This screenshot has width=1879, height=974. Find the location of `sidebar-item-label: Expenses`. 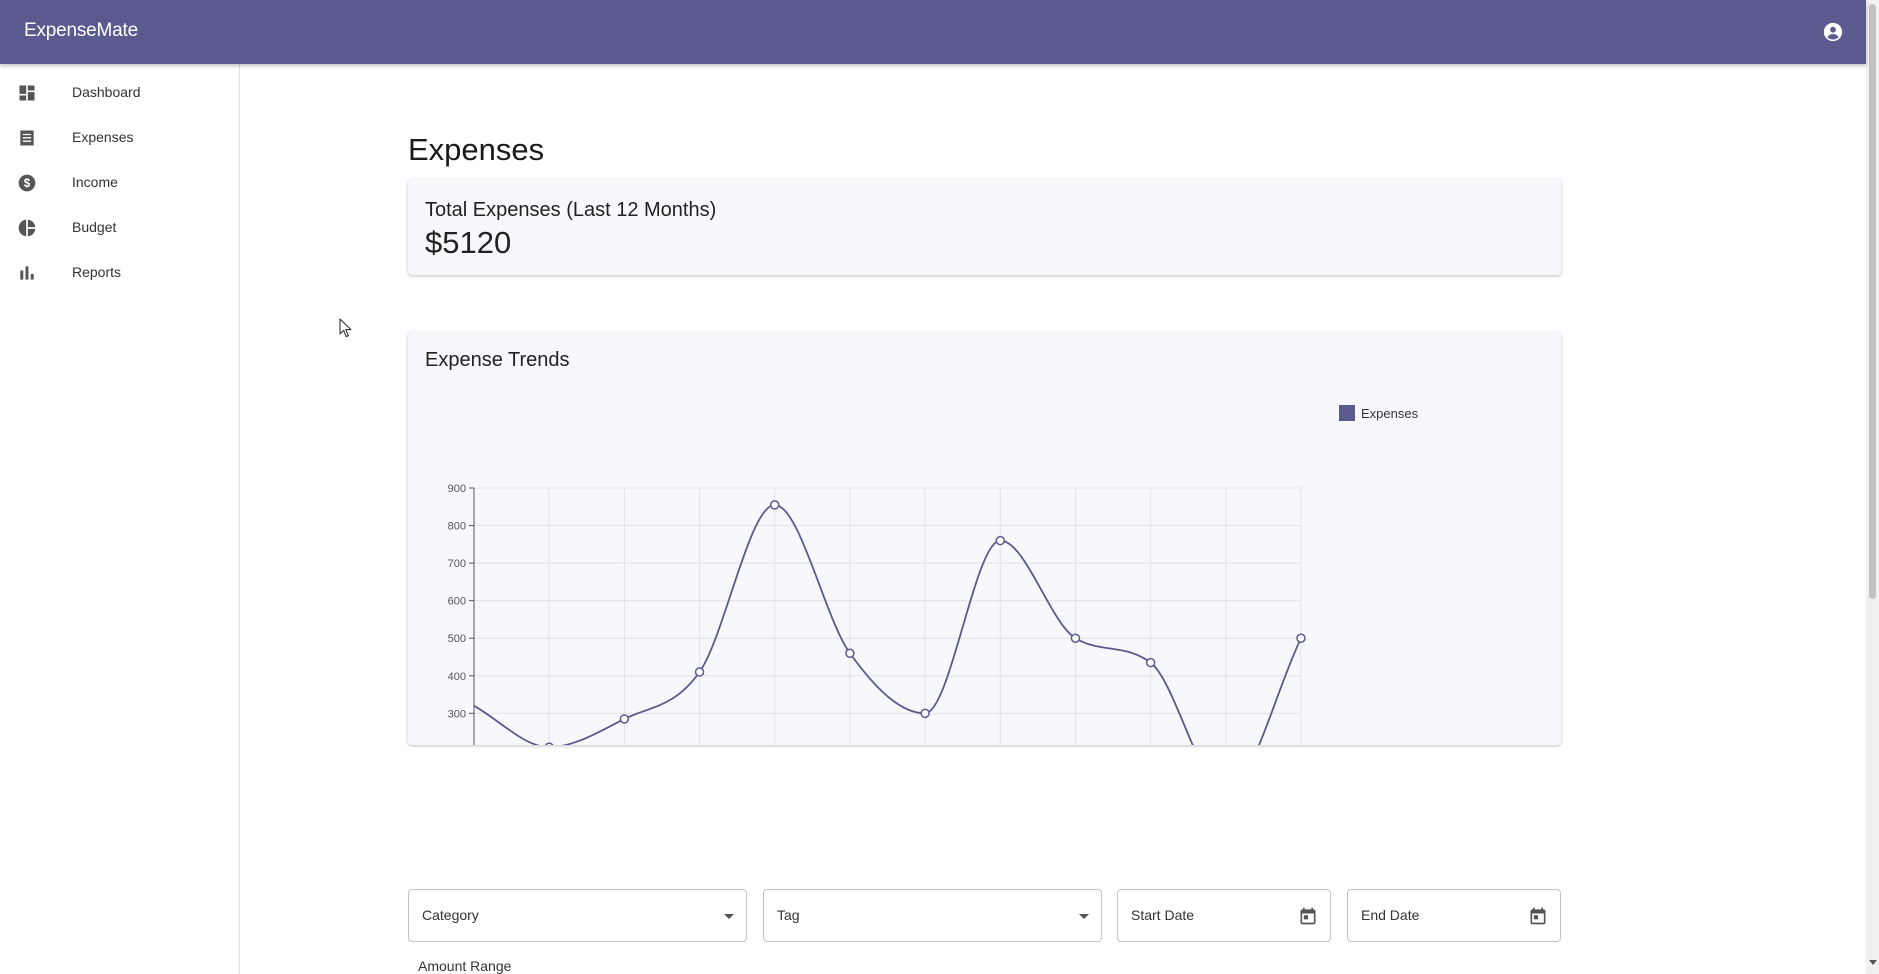

sidebar-item-label: Expenses is located at coordinates (103, 137).